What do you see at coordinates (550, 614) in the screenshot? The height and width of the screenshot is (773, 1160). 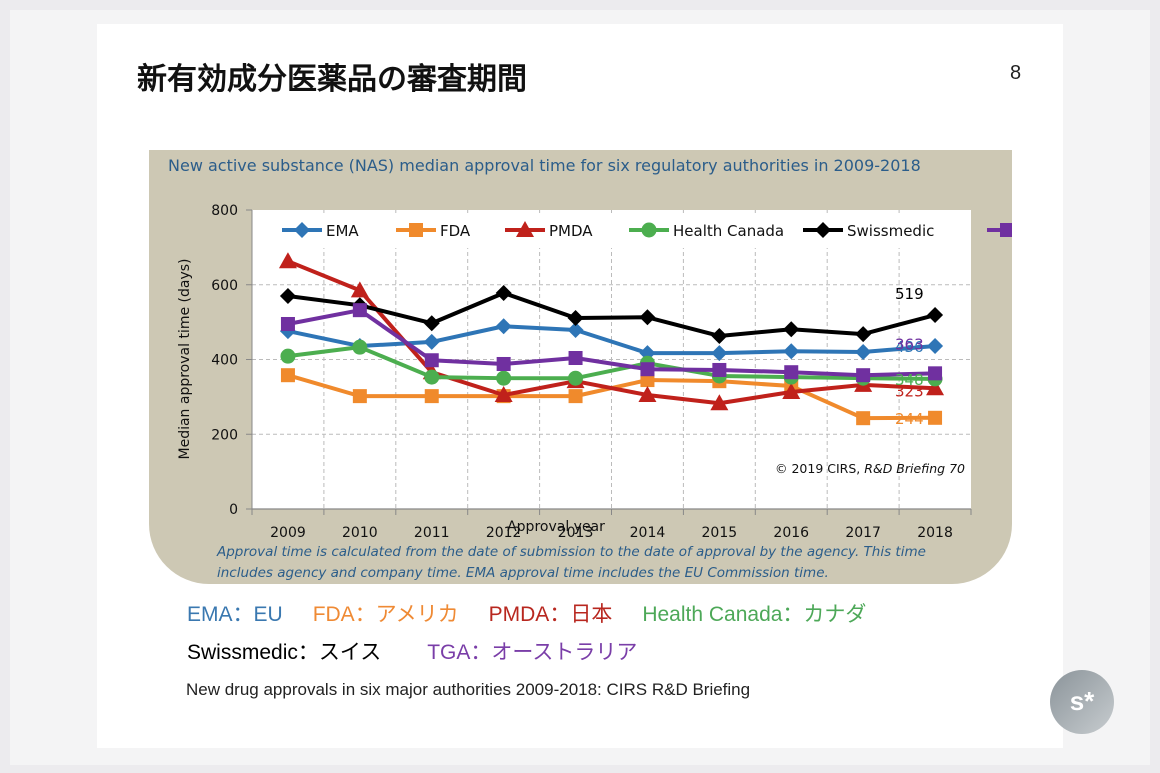 I see `key-item-2: PMDA：日本` at bounding box center [550, 614].